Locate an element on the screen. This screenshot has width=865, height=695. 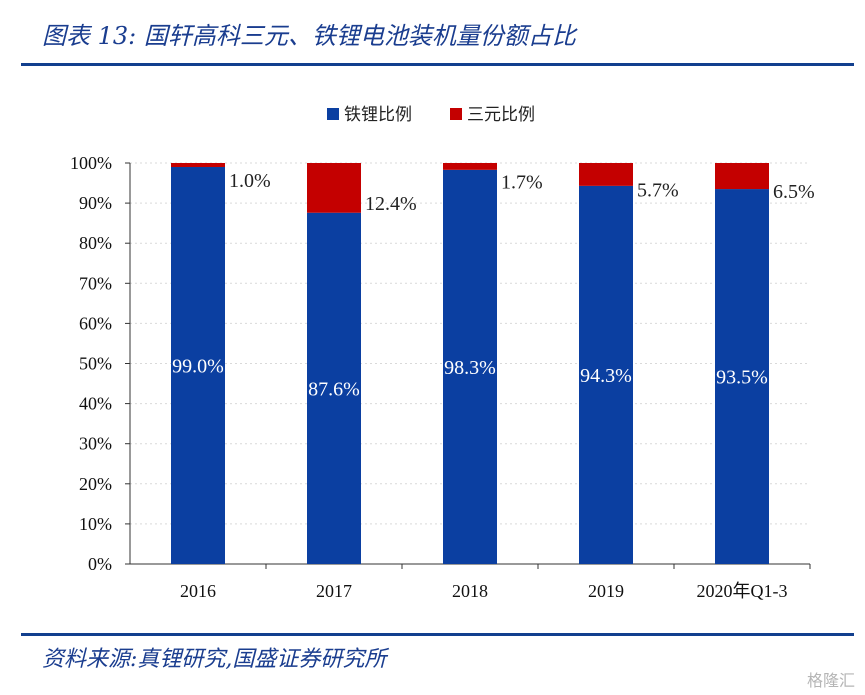
bar-lfp-2017 is located at coordinates (334, 388).